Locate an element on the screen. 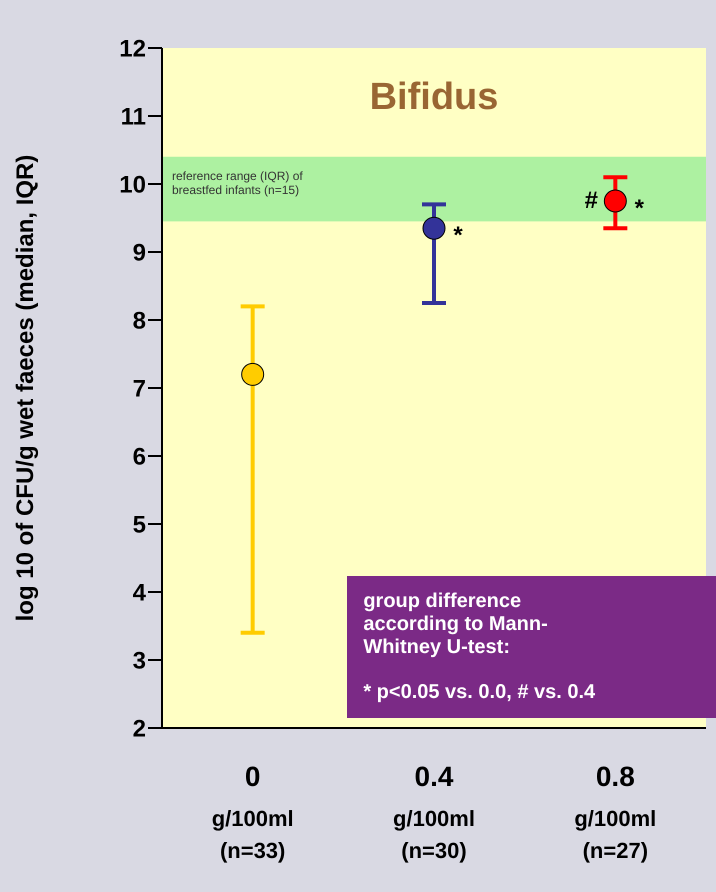 This screenshot has width=716, height=892. annotation: * p<0.05 vs. 0.0, # vs. 0.4 is located at coordinates (479, 692).